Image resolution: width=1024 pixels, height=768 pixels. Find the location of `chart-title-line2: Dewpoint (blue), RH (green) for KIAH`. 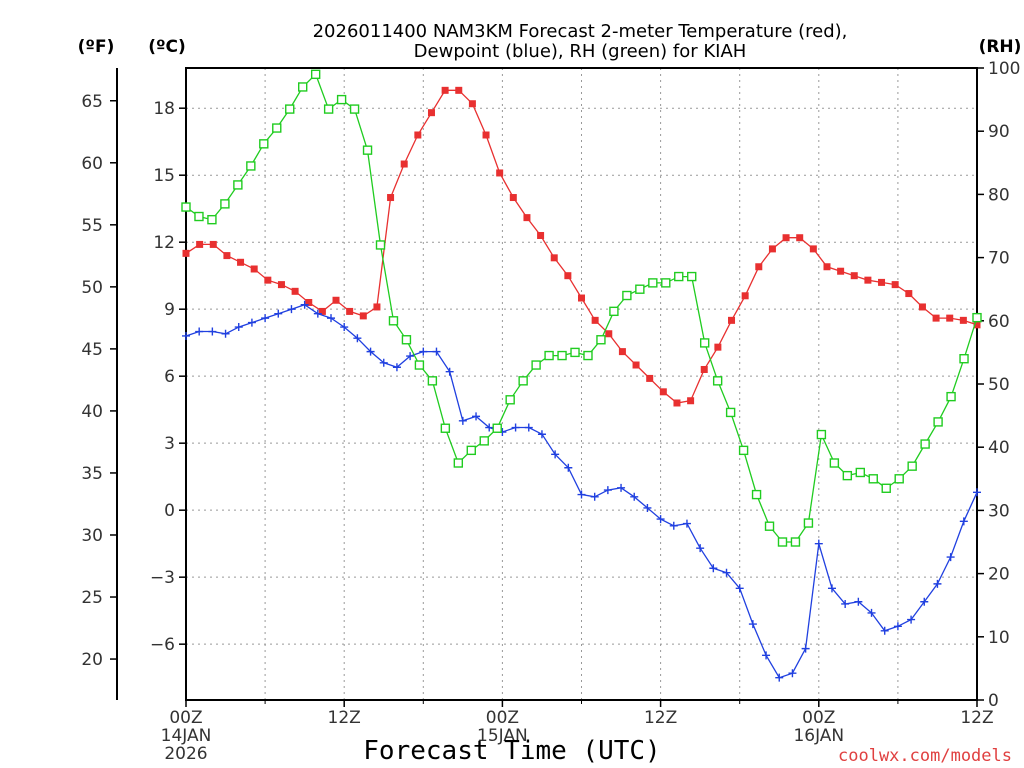

chart-title-line2: Dewpoint (blue), RH (green) for KIAH is located at coordinates (580, 51).